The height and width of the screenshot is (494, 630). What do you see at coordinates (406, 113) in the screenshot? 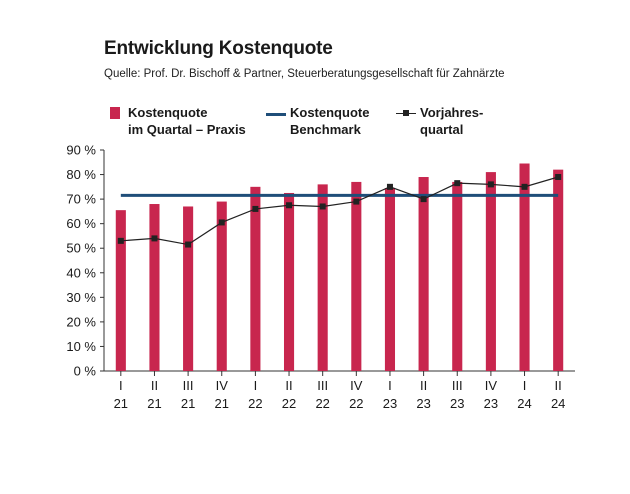
I see `legend-prev-marker-swatch` at bounding box center [406, 113].